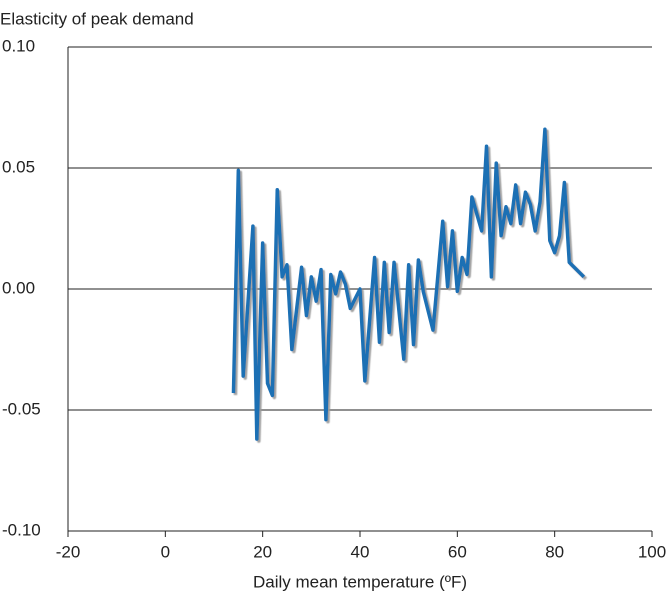 The image size is (670, 602). What do you see at coordinates (97, 18) in the screenshot?
I see `y-axis-title: Elasticity of peak demand` at bounding box center [97, 18].